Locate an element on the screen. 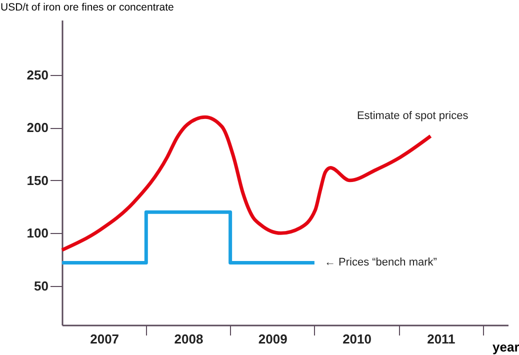  text: Estimate of spot prices is located at coordinates (412, 116).